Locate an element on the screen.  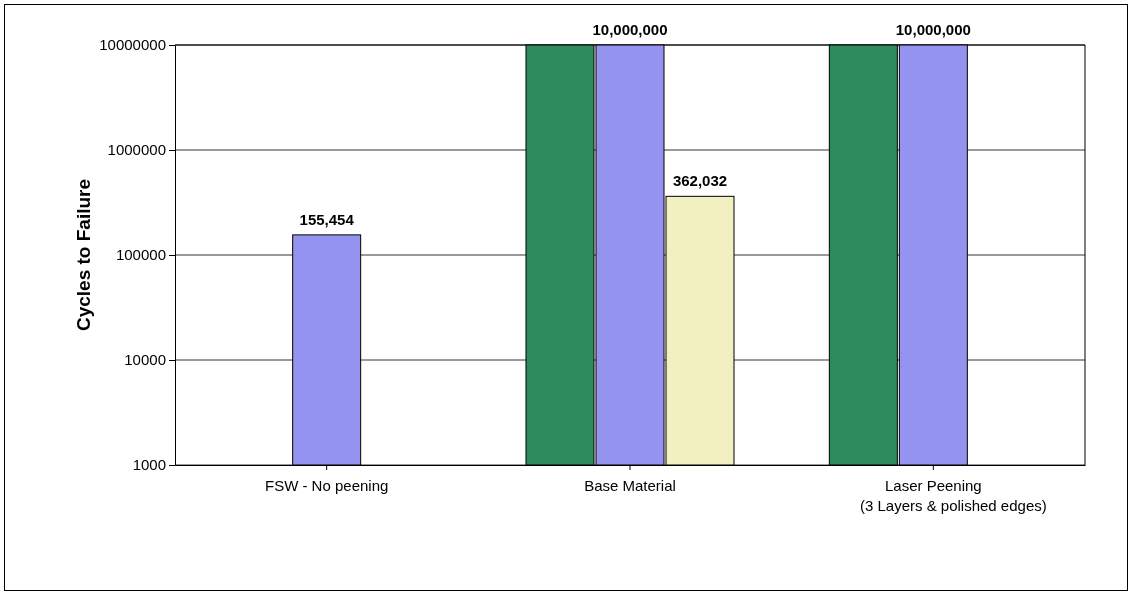
y-tick-label: 10000000 is located at coordinates (132, 45).